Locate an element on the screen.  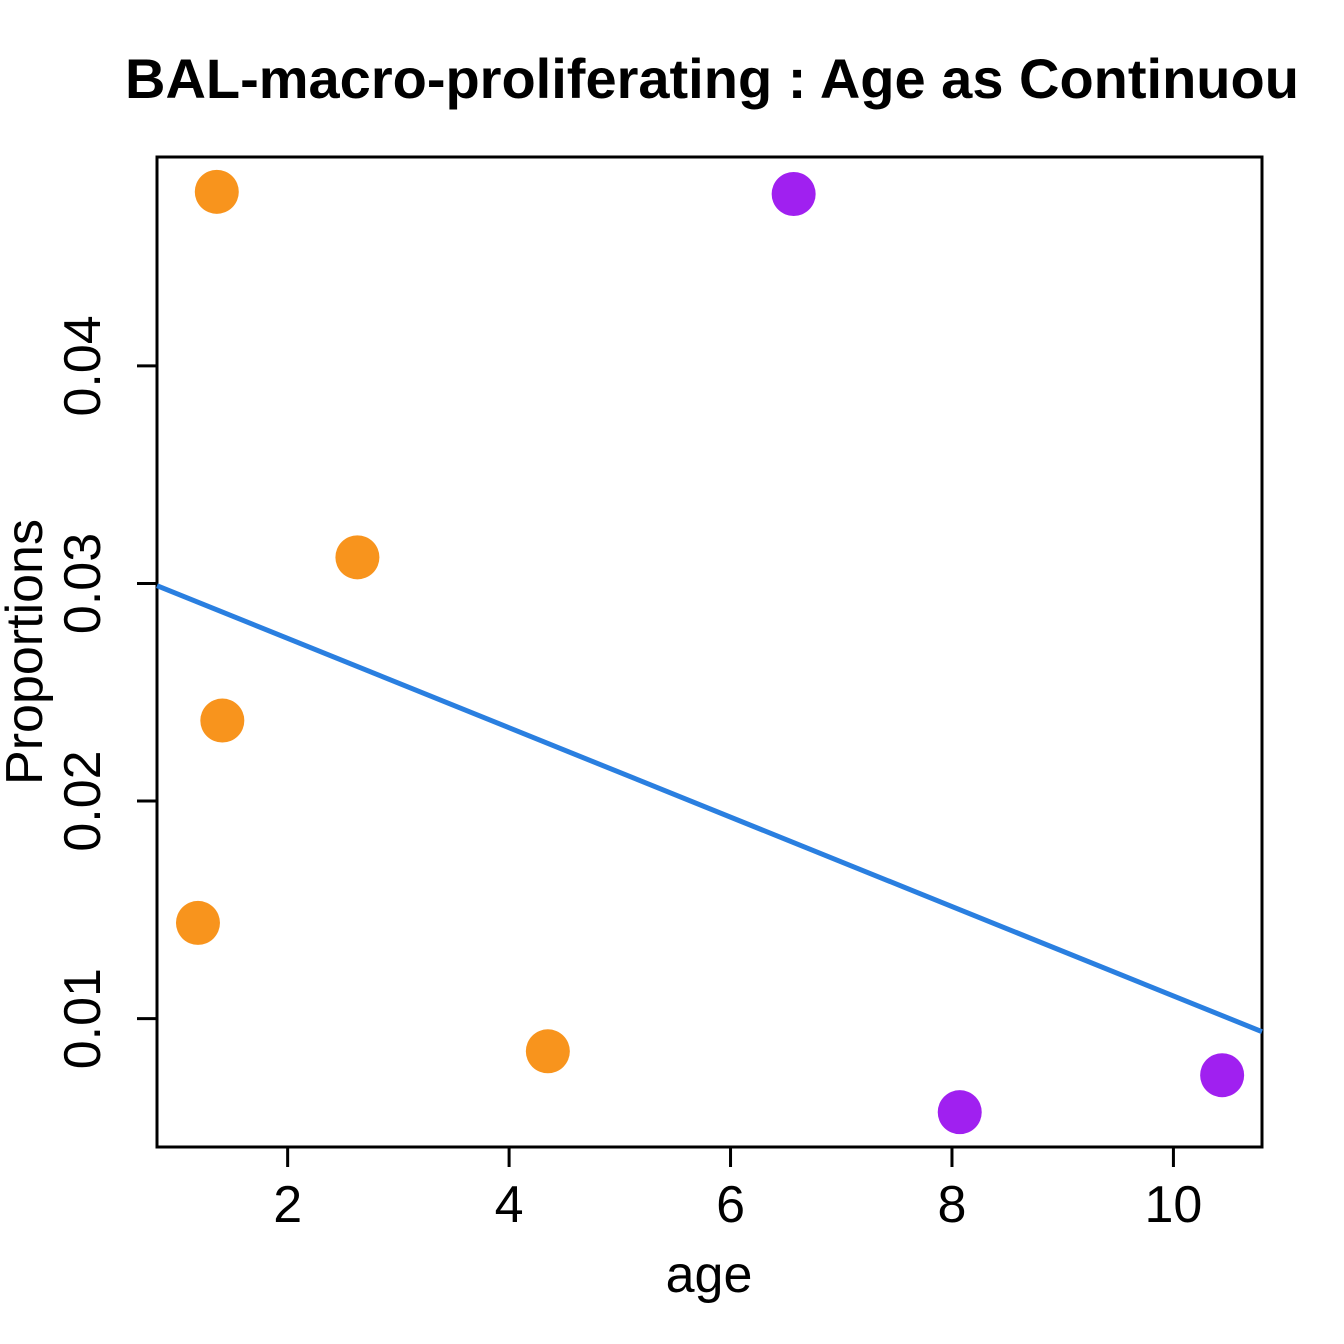
x-tick-label: 2 is located at coordinates (287, 1205).